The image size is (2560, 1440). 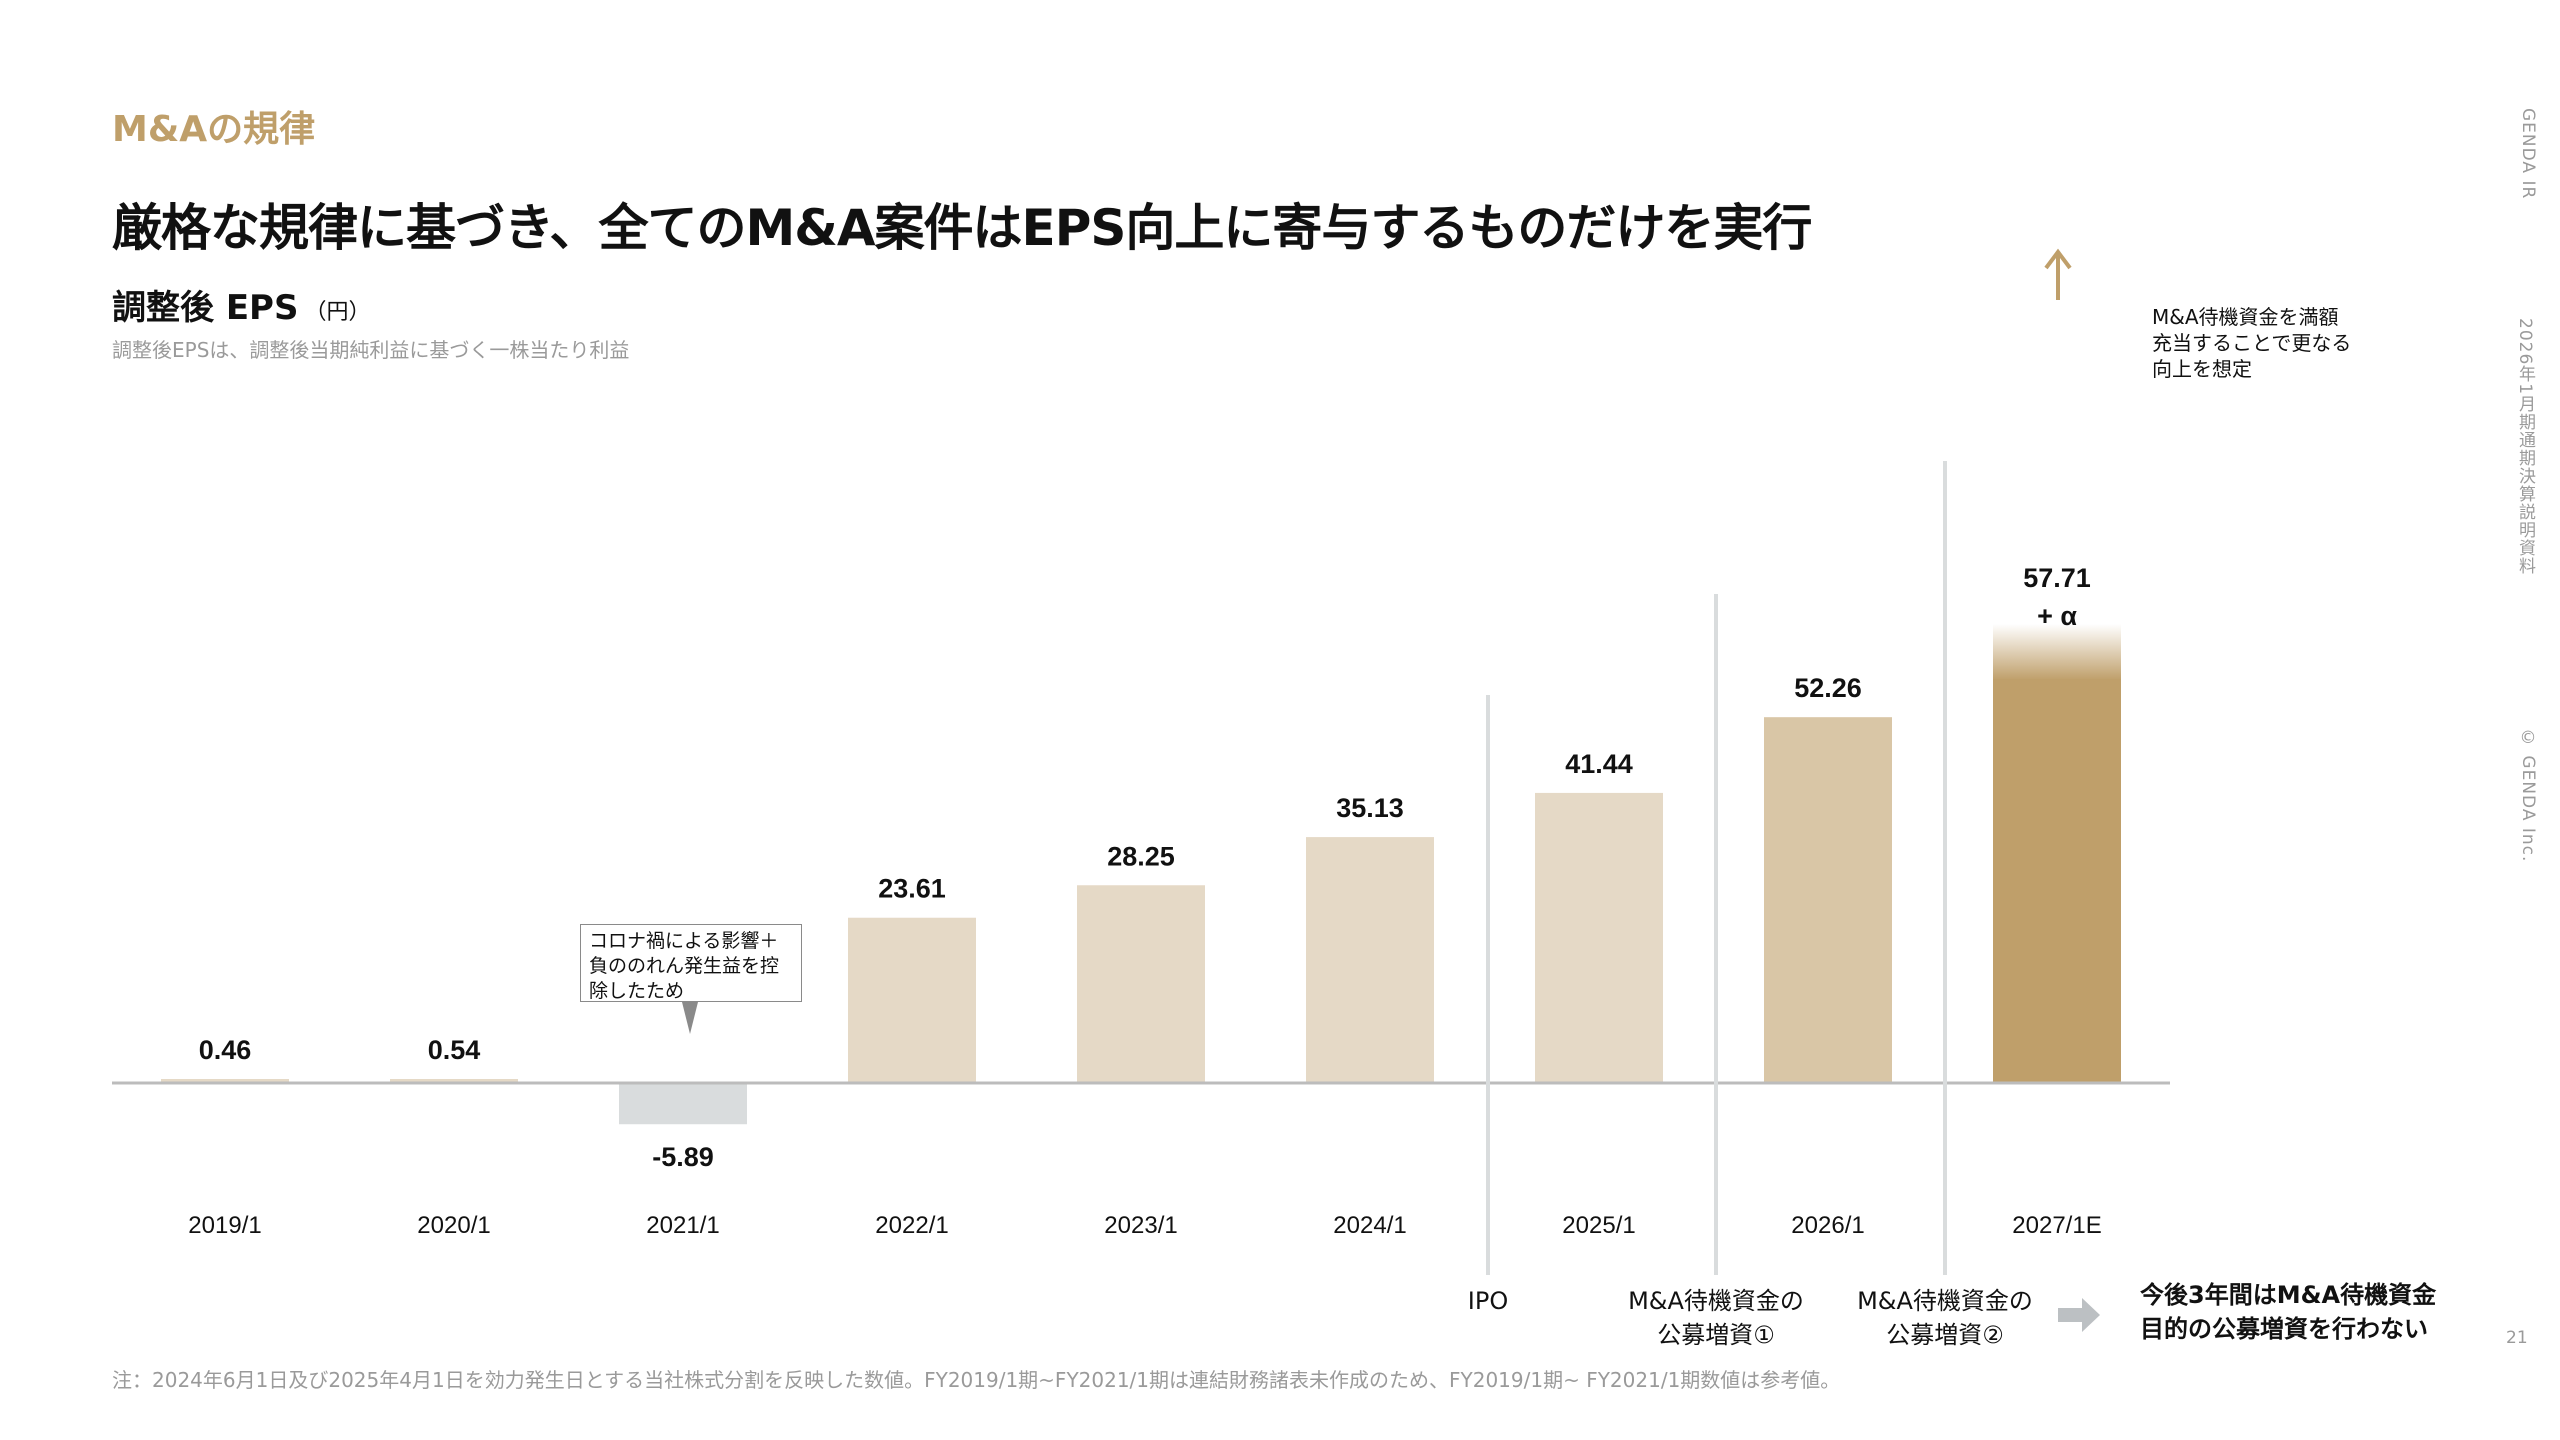 I want to click on side-brand: GENDA IR, so click(x=2528, y=154).